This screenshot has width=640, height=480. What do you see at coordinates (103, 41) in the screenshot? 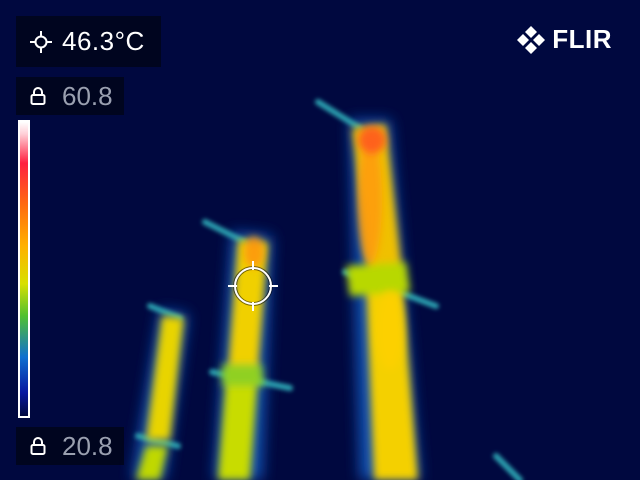
I see `spot-temperature-value: 46.3°C` at bounding box center [103, 41].